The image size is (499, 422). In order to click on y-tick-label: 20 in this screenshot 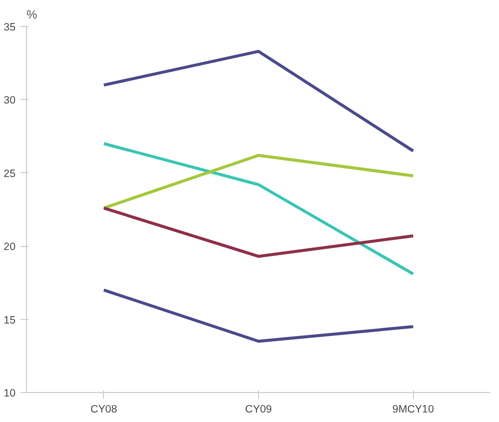, I will do `click(10, 247)`.